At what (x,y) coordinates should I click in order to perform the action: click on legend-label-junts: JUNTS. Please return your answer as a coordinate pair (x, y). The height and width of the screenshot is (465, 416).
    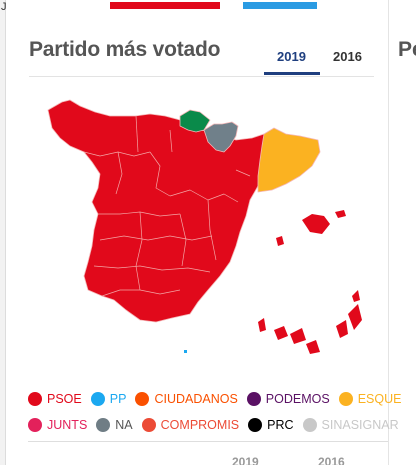
    Looking at the image, I should click on (67, 425).